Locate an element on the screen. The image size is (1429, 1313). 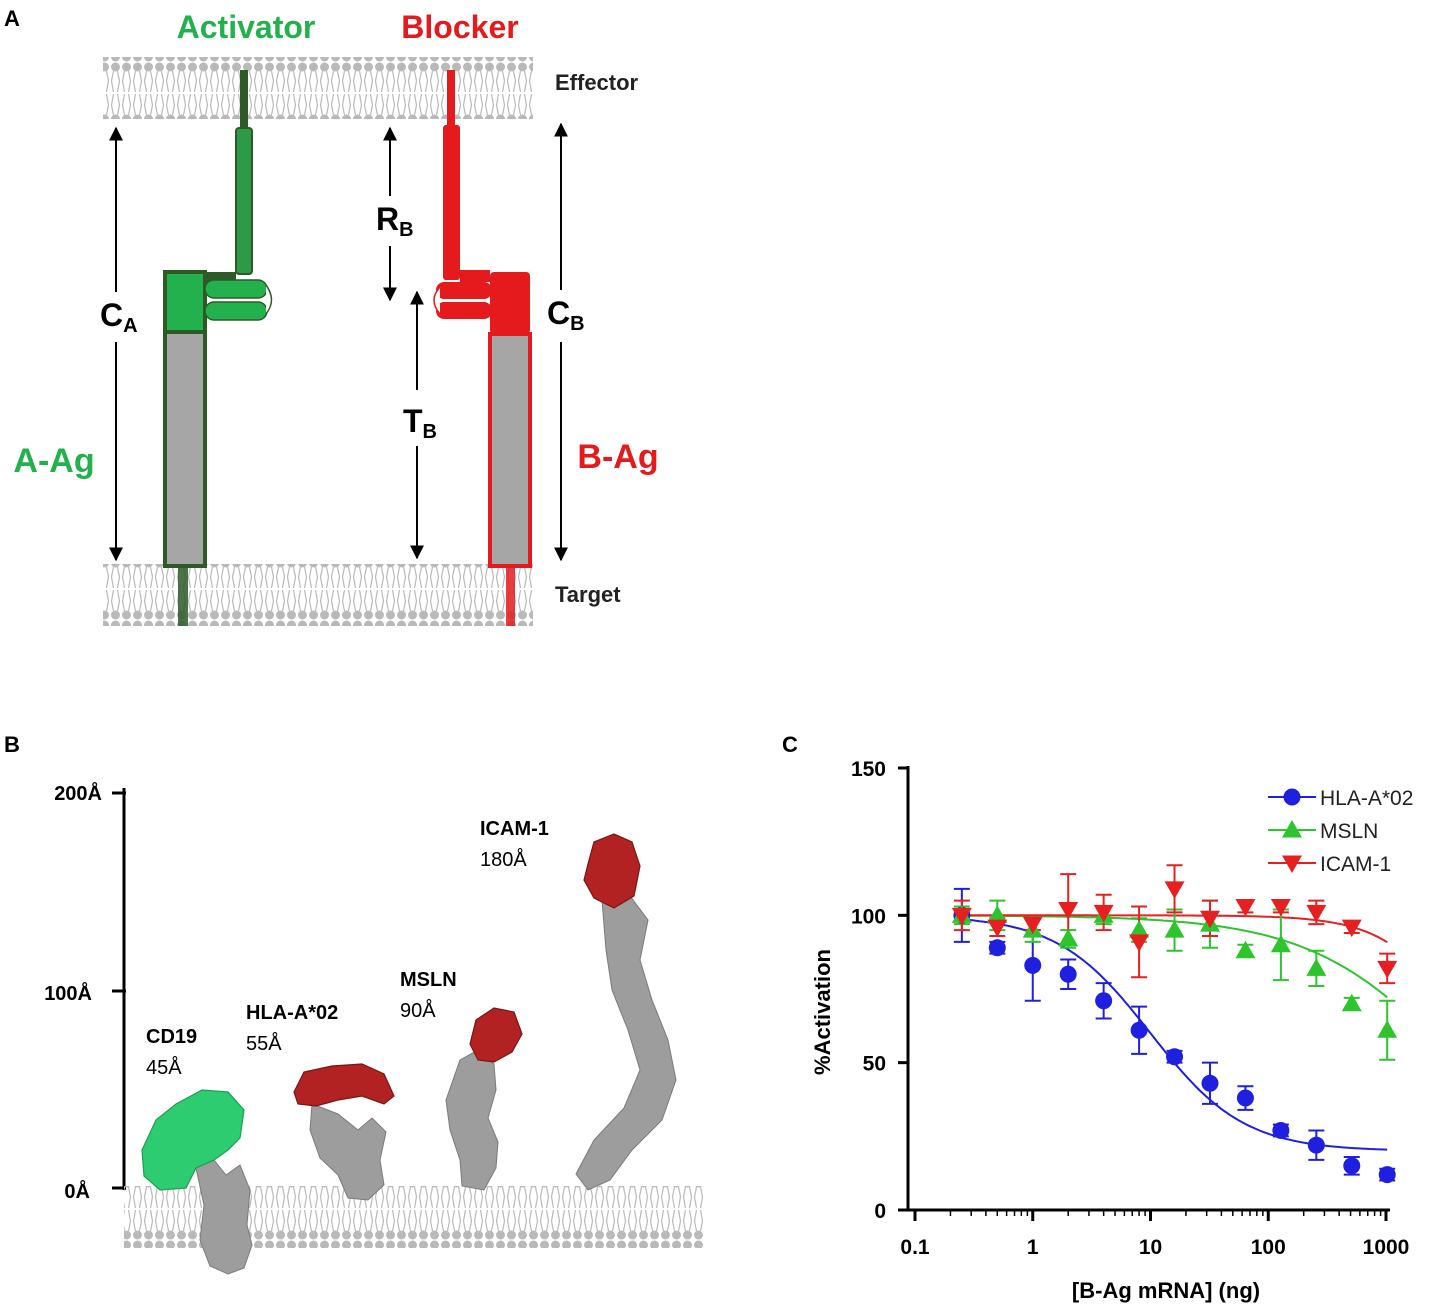
x-tick-label: 10 is located at coordinates (1150, 1247).